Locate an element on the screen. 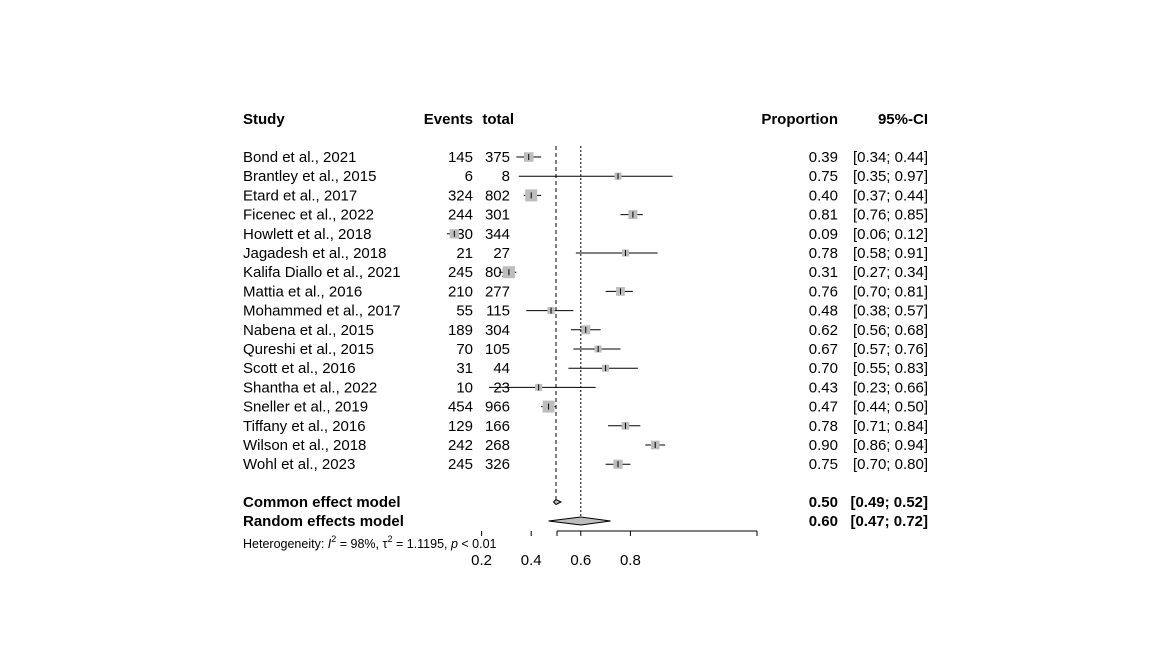 This screenshot has height=657, width=1171. events-value: 244 is located at coordinates (460, 215).